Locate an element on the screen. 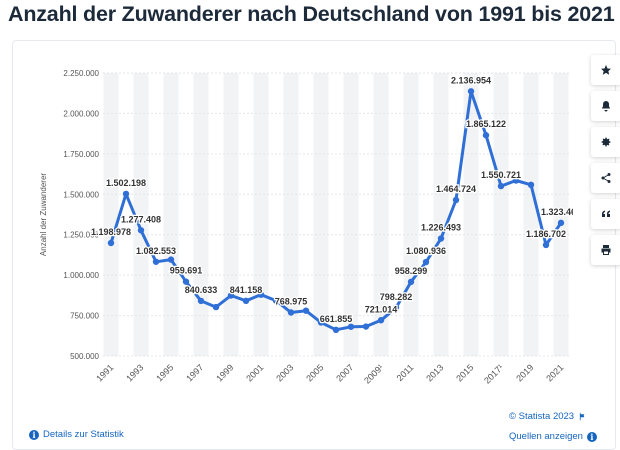 The image size is (620, 450). data-label: 721.014 is located at coordinates (381, 309).